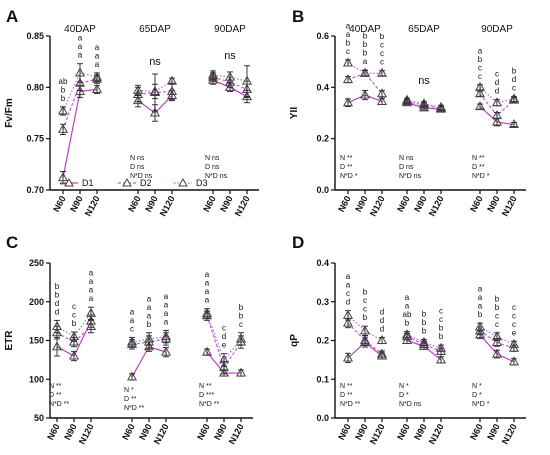 This screenshot has height=455, width=550. I want to click on panel-letter: A, so click(12, 16).